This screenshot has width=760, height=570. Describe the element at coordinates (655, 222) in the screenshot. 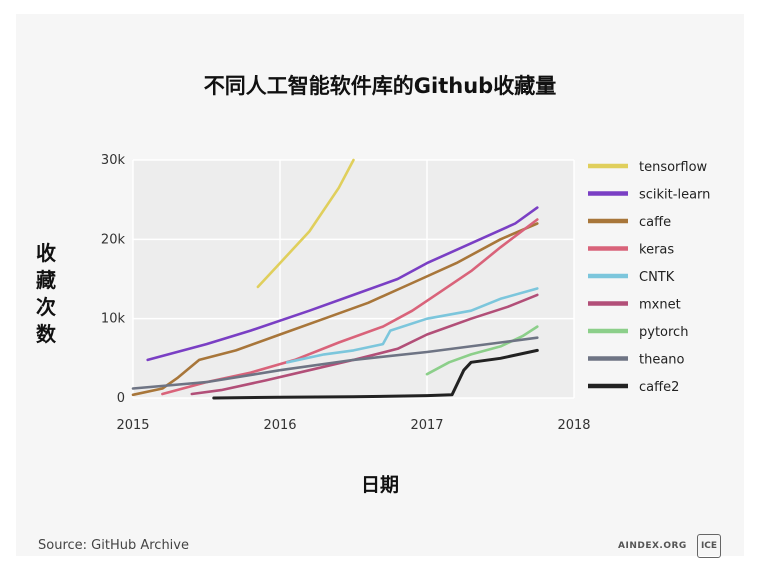

I see `legend-label-caffe: caffe` at that location.